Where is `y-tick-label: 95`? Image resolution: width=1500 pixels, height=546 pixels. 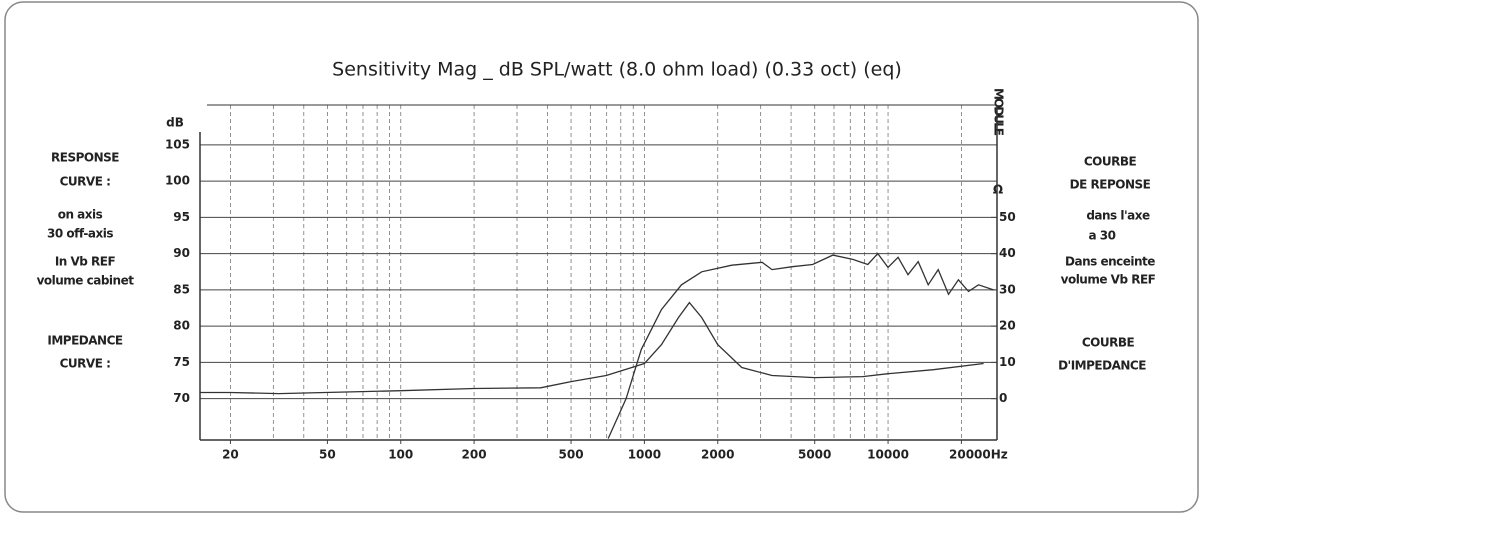
y-tick-label: 95 is located at coordinates (181, 217).